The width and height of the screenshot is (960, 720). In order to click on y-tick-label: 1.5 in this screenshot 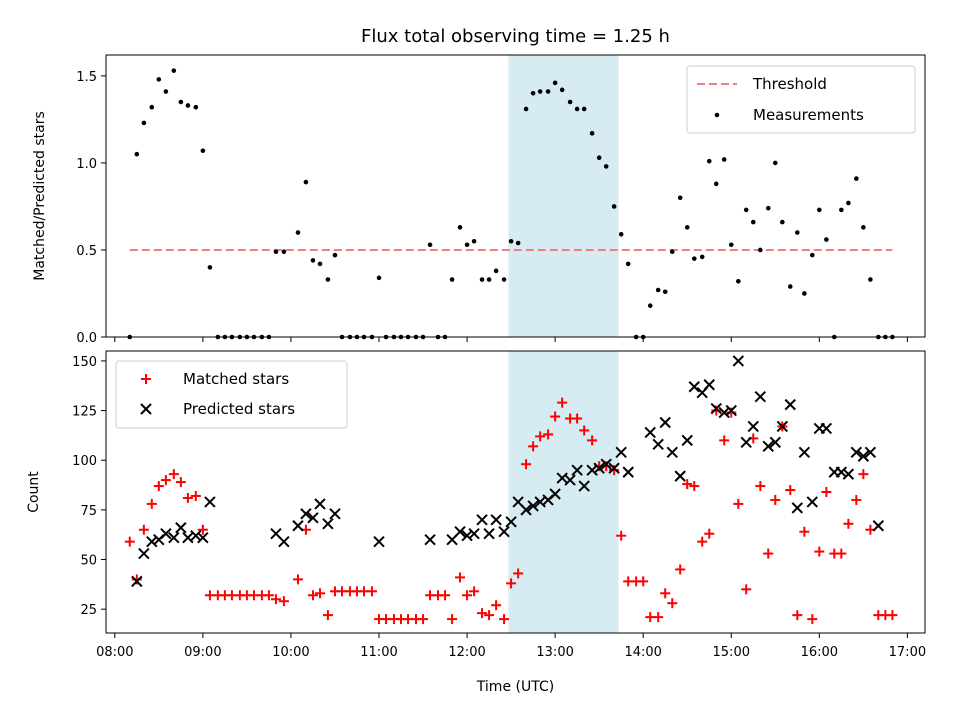, I will do `click(86, 77)`.